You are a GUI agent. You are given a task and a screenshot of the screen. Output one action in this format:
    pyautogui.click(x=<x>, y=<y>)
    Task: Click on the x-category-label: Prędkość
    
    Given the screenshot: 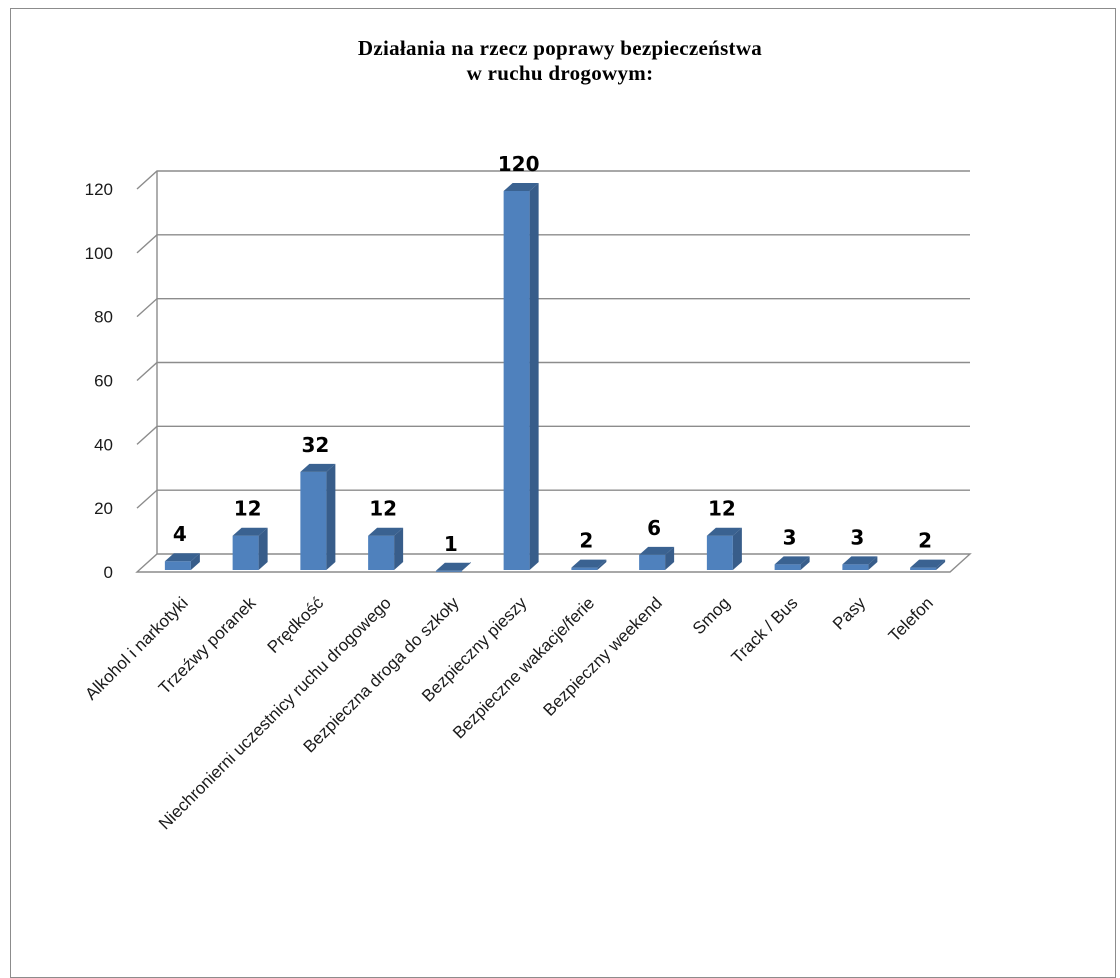 What is the action you would take?
    pyautogui.click(x=296, y=625)
    